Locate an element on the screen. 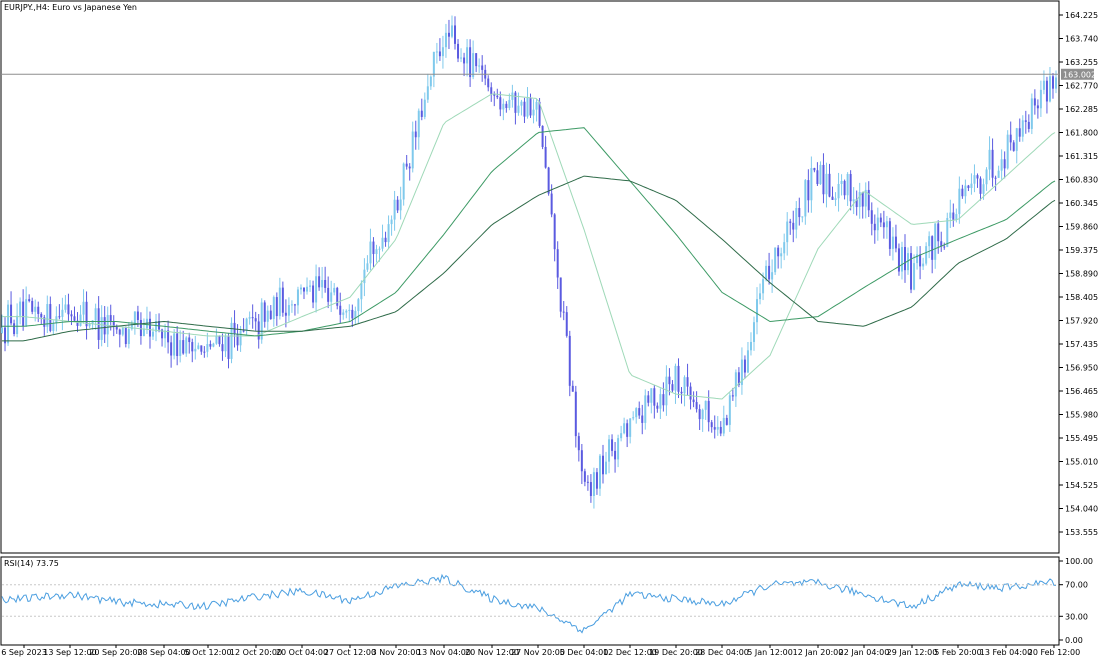 The height and width of the screenshot is (664, 1100). time-tick-label: 22 Jan 04:00 is located at coordinates (864, 652).